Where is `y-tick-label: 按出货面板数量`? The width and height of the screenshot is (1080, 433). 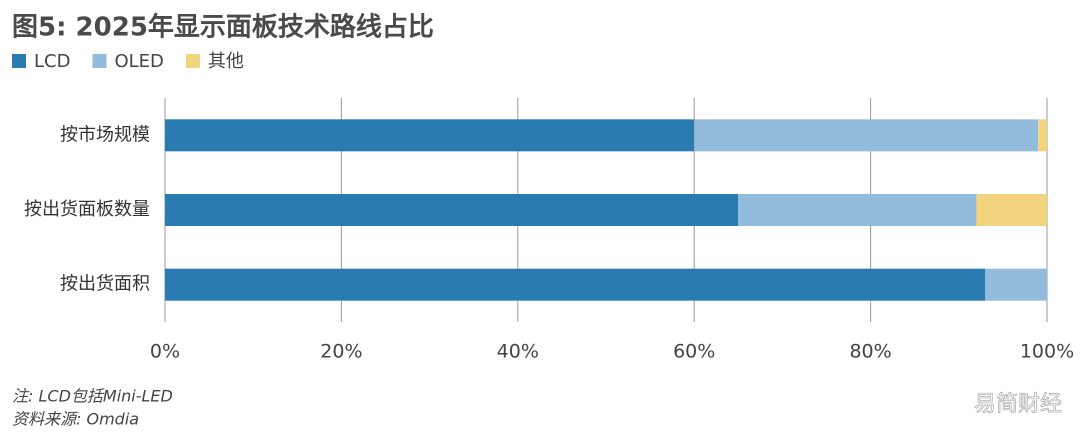
y-tick-label: 按出货面板数量 is located at coordinates (87, 209).